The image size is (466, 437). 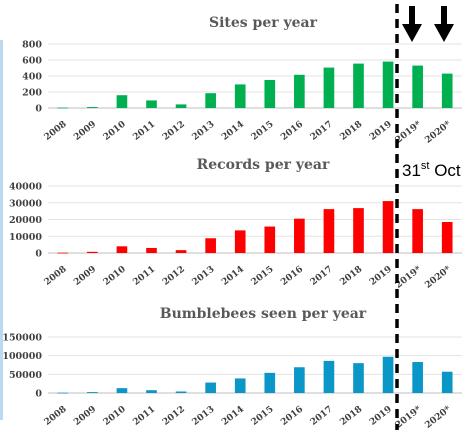 What do you see at coordinates (32, 77) in the screenshot?
I see `y-tick-label: 400` at bounding box center [32, 77].